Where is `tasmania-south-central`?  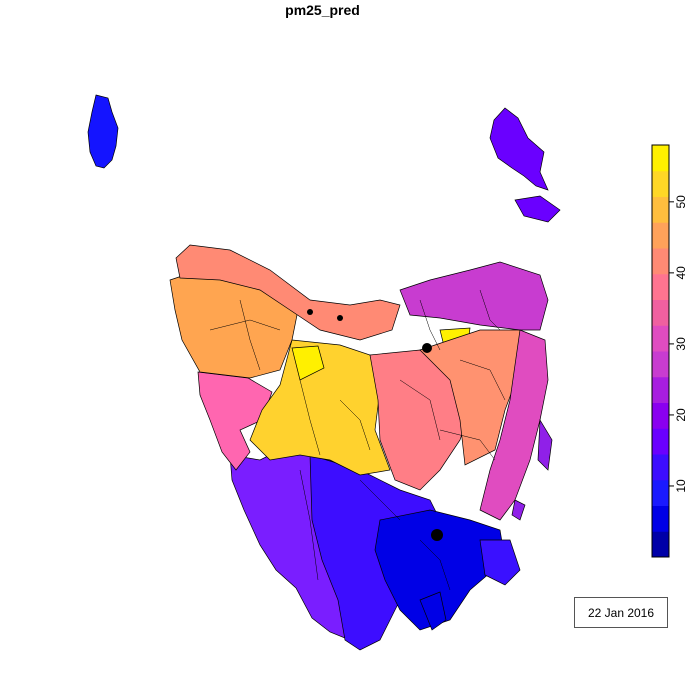
tasmania-south-central is located at coordinates (375, 552).